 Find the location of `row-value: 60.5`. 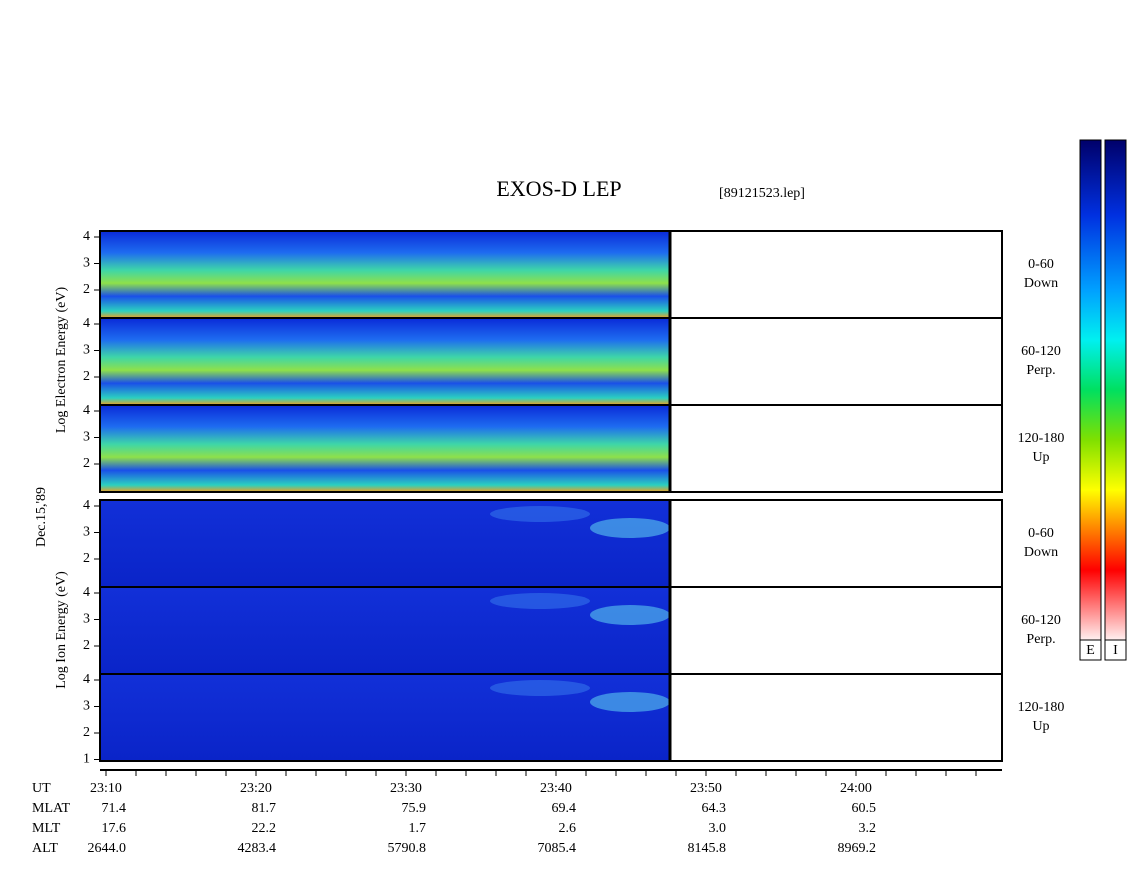

row-value: 60.5 is located at coordinates (864, 808).